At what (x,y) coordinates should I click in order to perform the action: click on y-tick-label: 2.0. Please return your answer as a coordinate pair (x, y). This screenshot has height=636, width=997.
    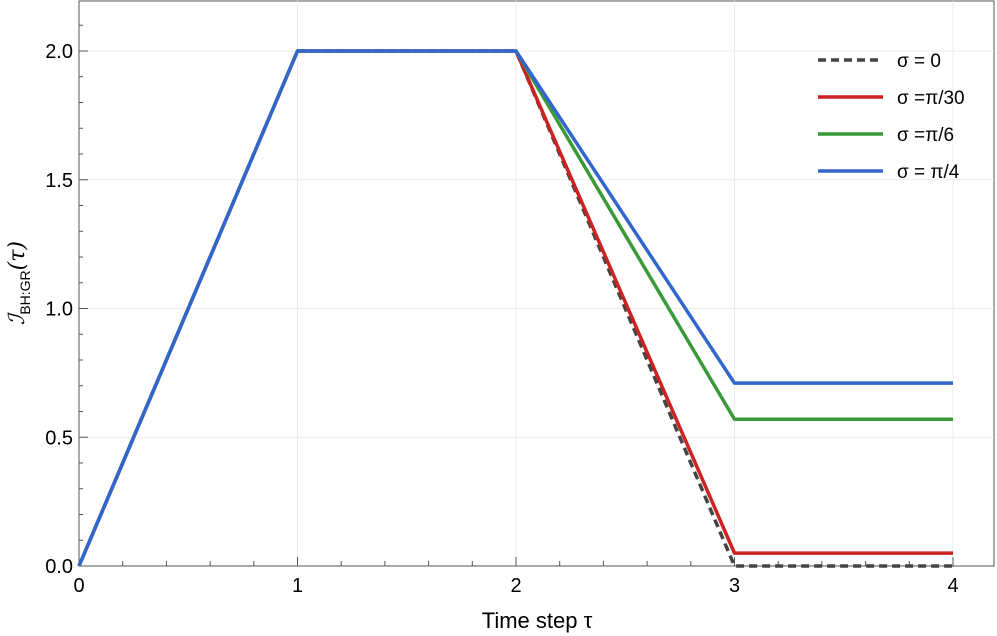
    Looking at the image, I should click on (59, 52).